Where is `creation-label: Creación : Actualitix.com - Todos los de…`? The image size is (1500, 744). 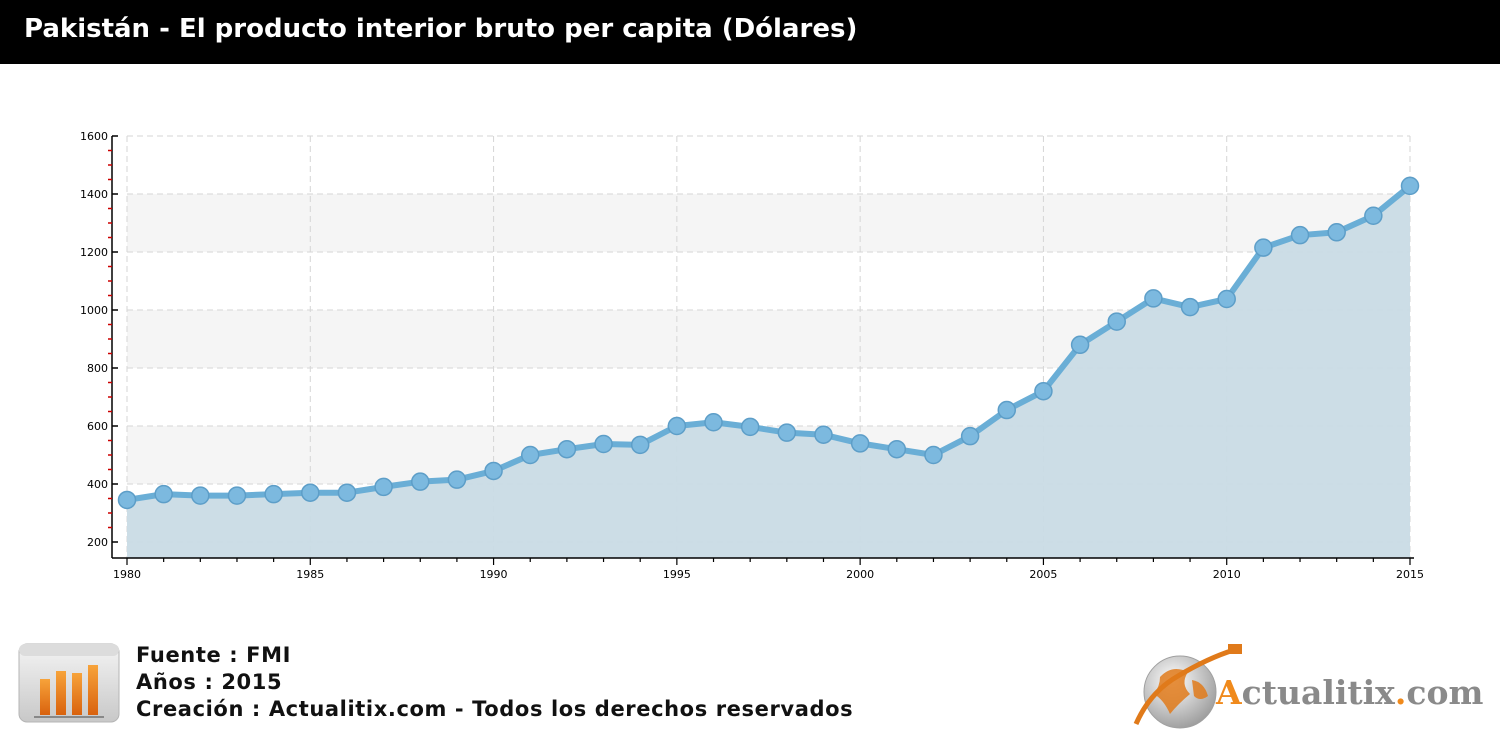
creation-label: Creación : Actualitix.com - Todos los de… is located at coordinates (495, 709).